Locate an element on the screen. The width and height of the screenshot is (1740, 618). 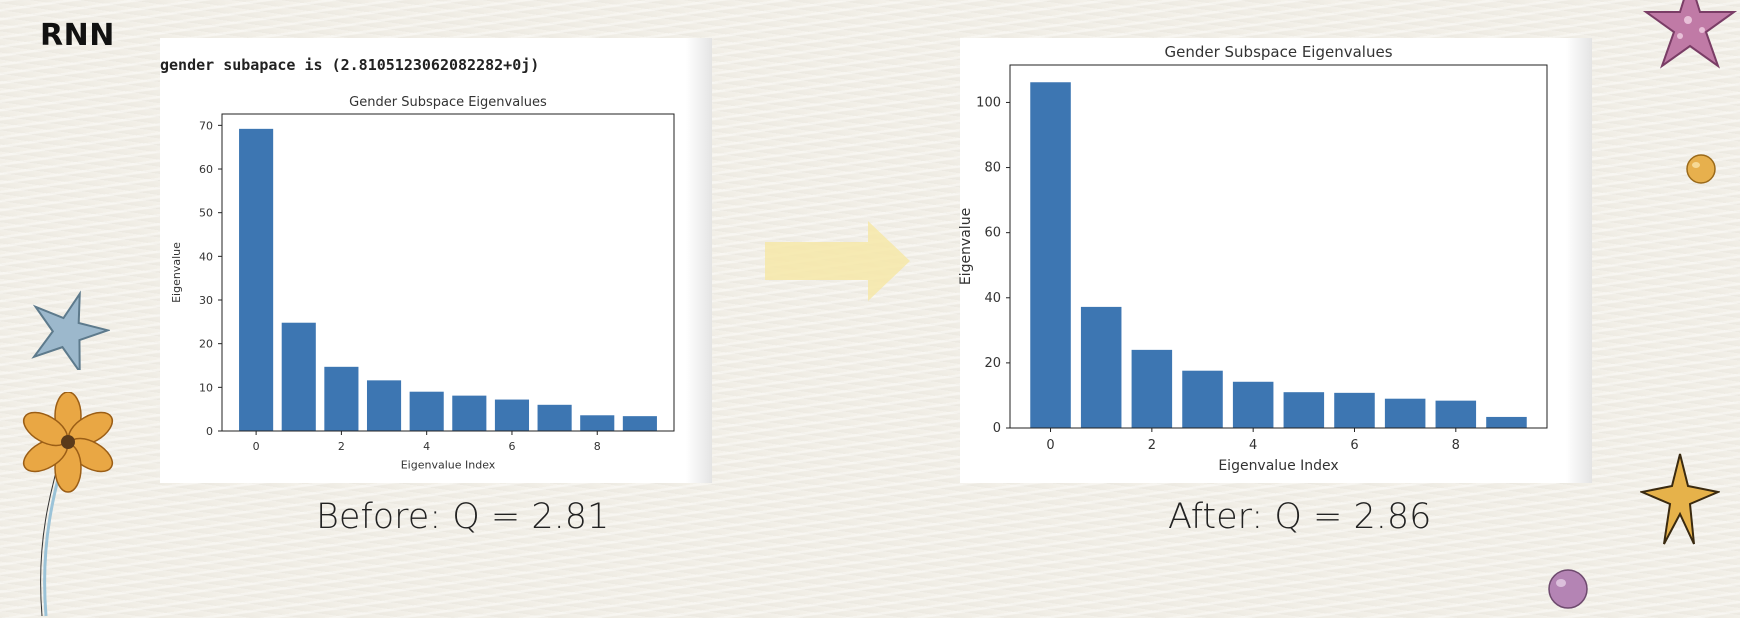
after-caption: After: Q = 2.86 is located at coordinates (1300, 517).